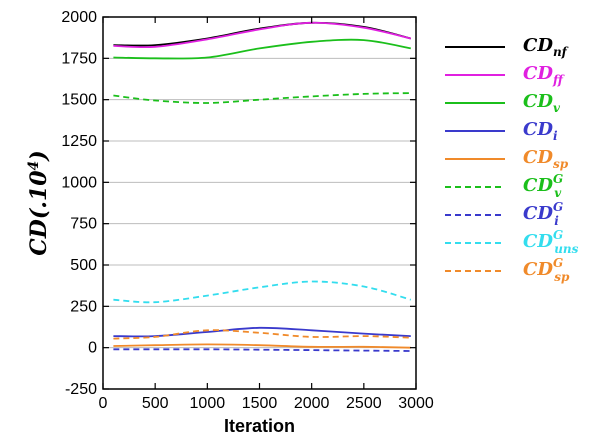 The height and width of the screenshot is (436, 593). What do you see at coordinates (543, 214) in the screenshot?
I see `legend-label-6: CDG i` at bounding box center [543, 214].